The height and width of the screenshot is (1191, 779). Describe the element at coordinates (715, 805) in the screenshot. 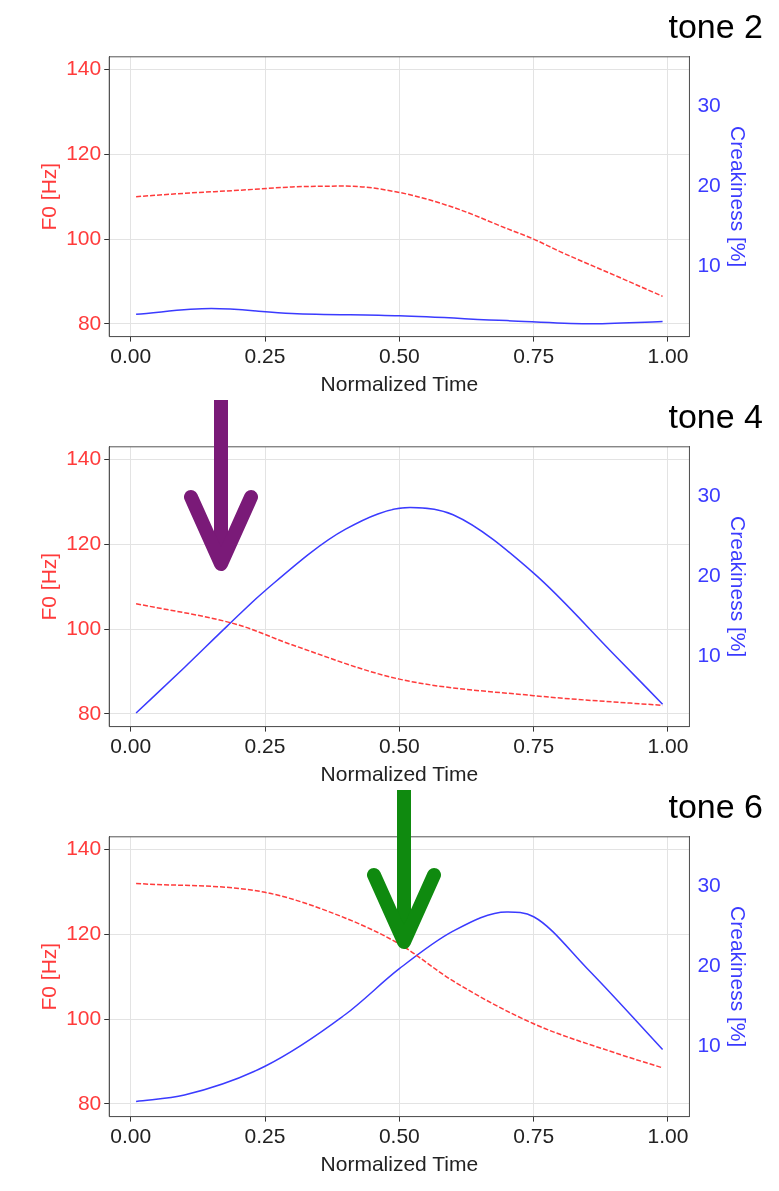

I see `chart-title: tone 6` at that location.